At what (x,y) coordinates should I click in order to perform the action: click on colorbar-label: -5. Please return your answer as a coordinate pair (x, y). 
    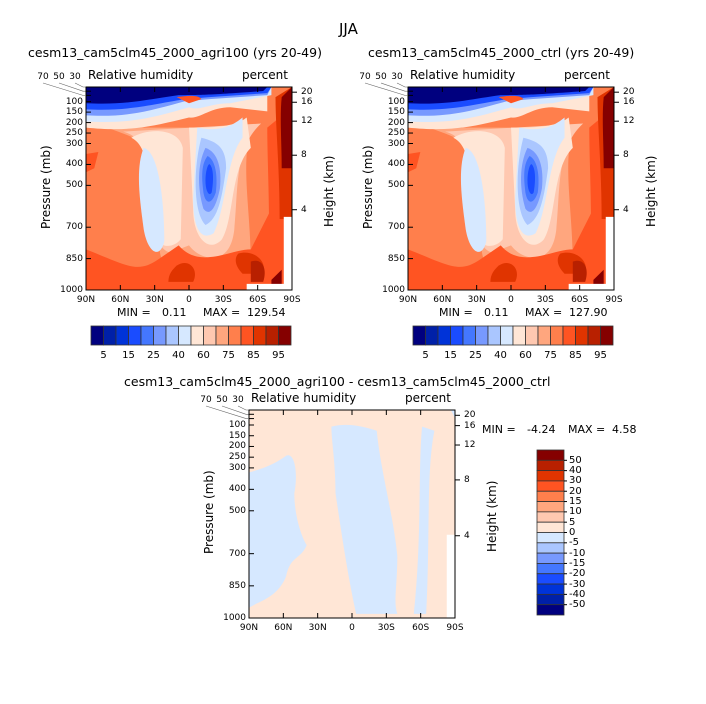
    Looking at the image, I should click on (574, 543).